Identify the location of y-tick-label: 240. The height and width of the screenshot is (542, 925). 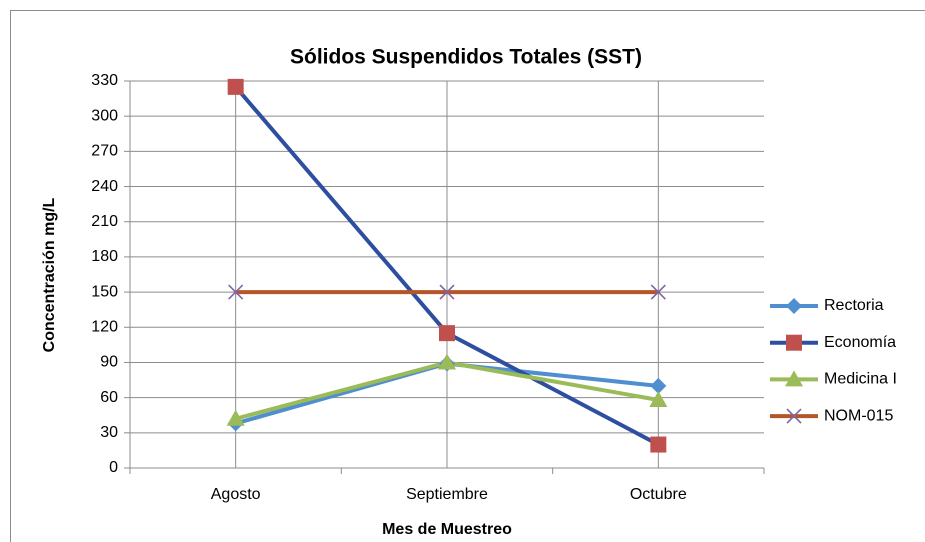
(104, 186).